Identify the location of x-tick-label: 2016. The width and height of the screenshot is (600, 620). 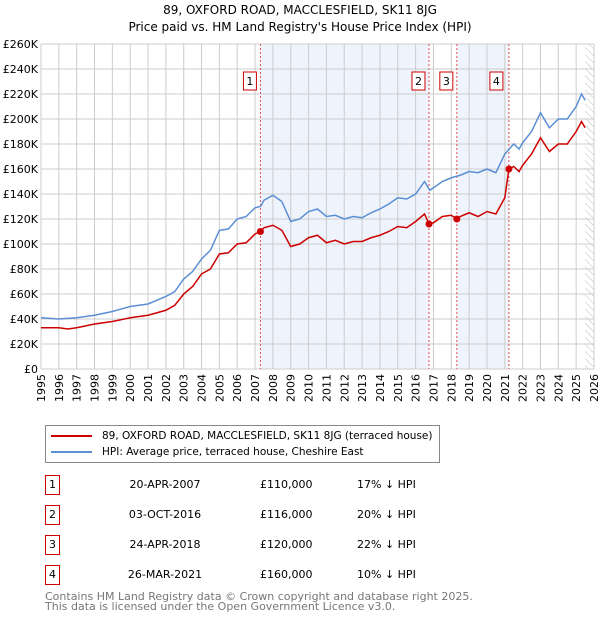
(416, 388).